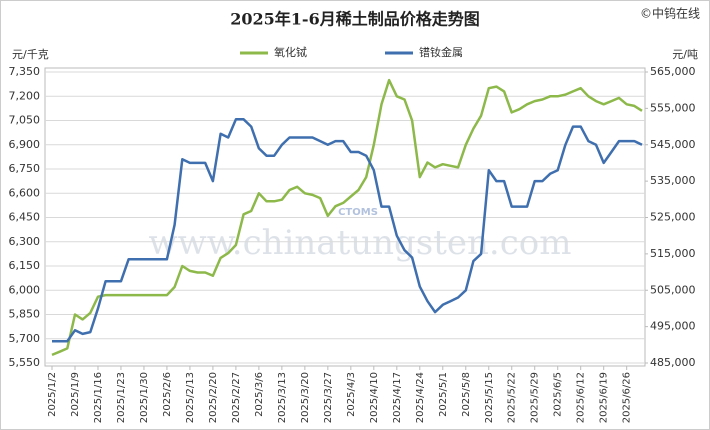 Image resolution: width=710 pixels, height=430 pixels. What do you see at coordinates (25, 120) in the screenshot?
I see `y-tick-label: 7,050` at bounding box center [25, 120].